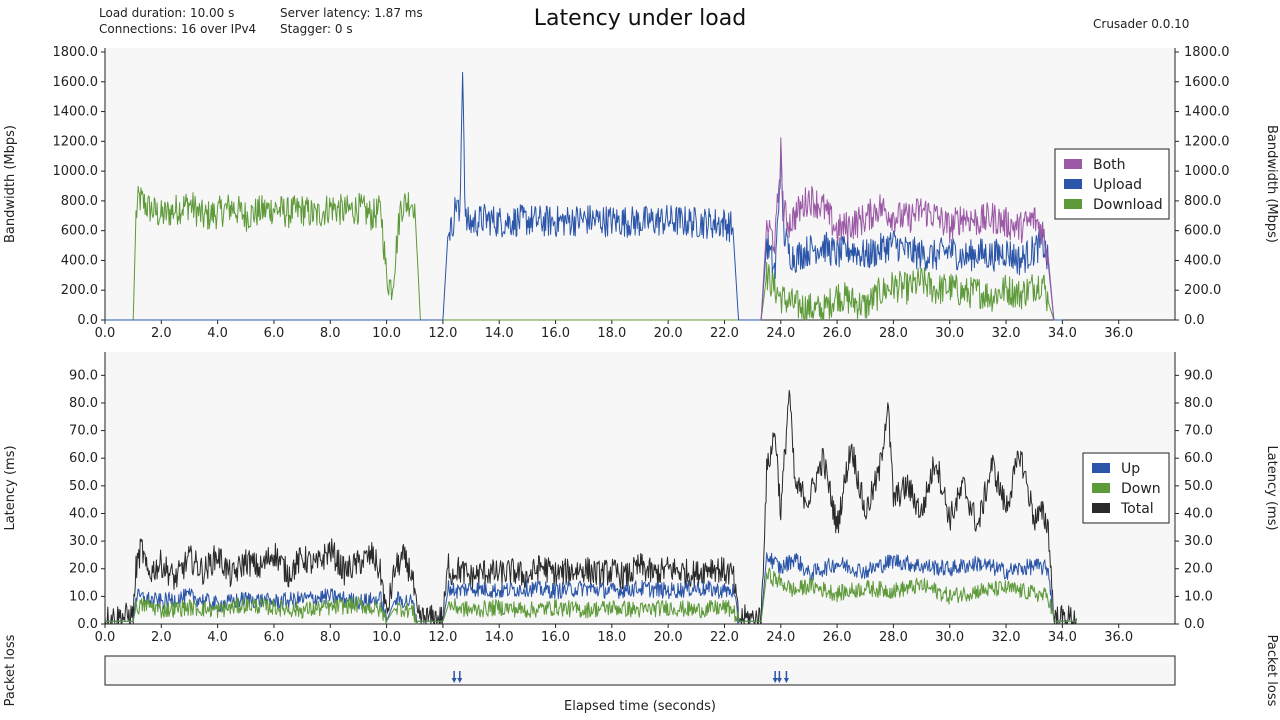  Describe the element at coordinates (1202, 290) in the screenshot. I see `y-tick-label-right: 200.0` at that location.